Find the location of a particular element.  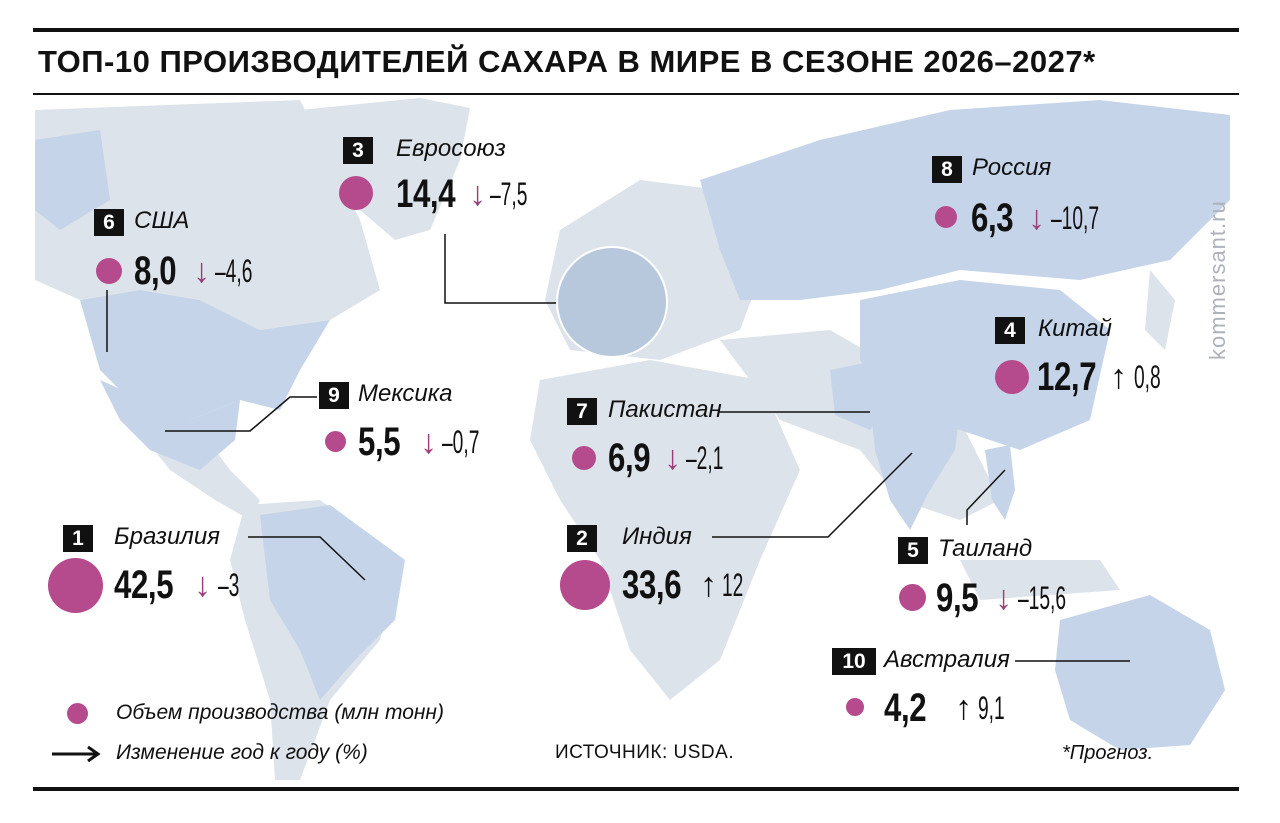

change-australia: 9,1 is located at coordinates (991, 708).